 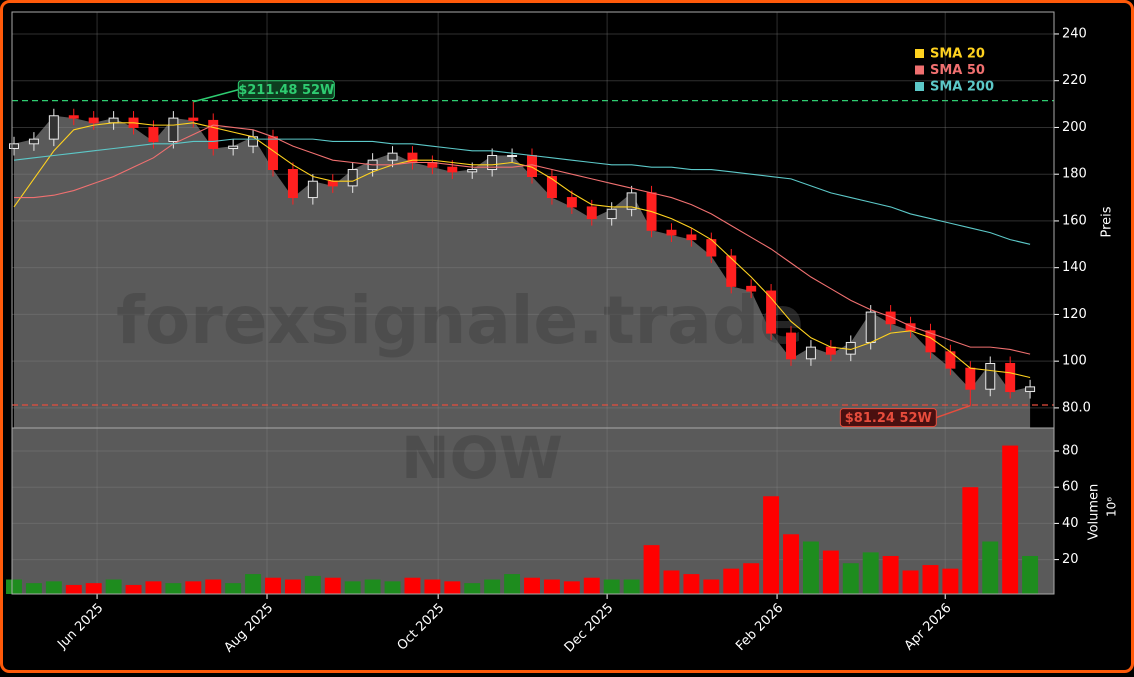 What do you see at coordinates (482, 458) in the screenshot?
I see `ticker-watermark: NOW` at bounding box center [482, 458].